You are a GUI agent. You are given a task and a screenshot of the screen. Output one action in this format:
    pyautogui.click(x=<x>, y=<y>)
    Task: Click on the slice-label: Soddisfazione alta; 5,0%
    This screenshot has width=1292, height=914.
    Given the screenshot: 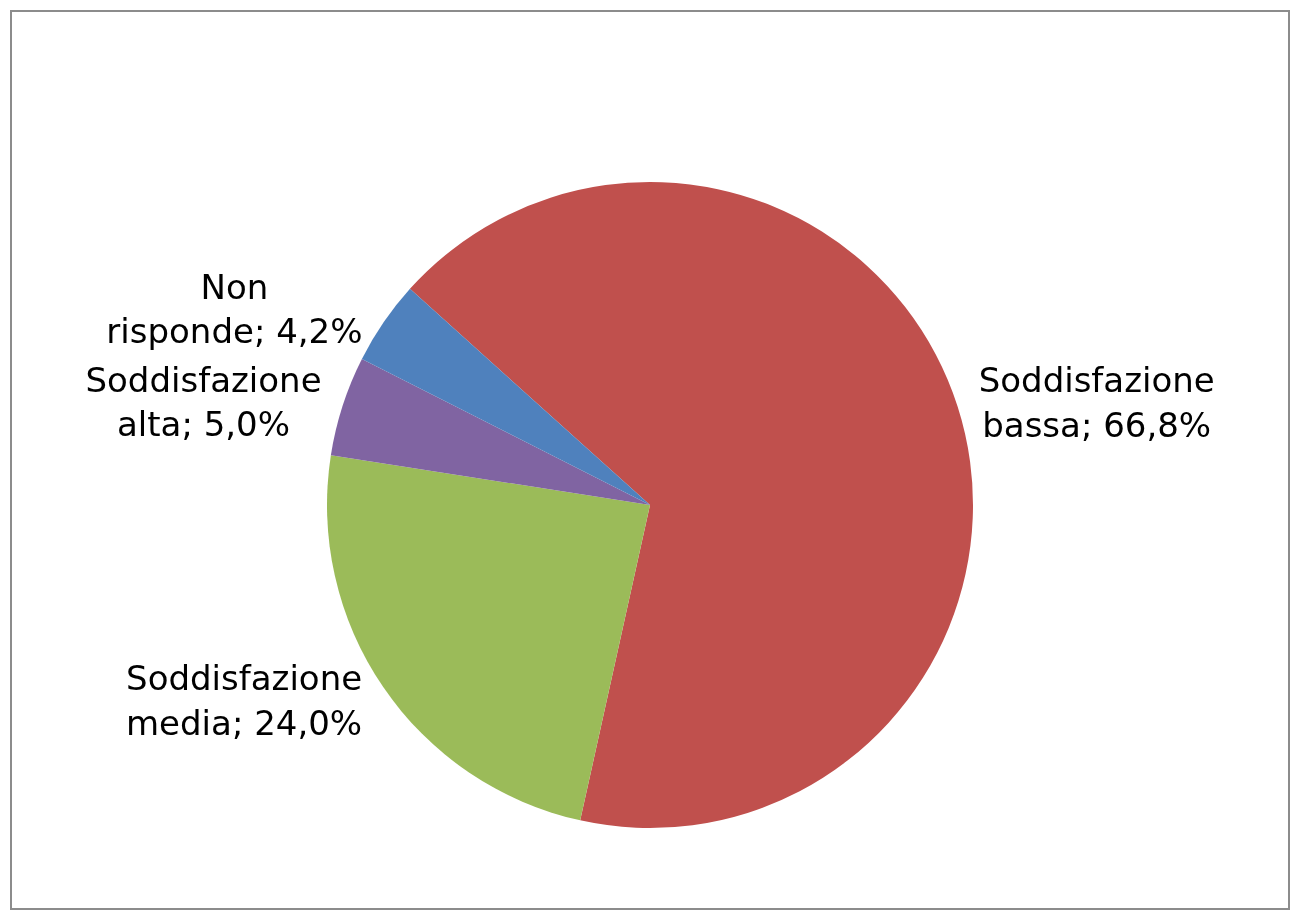 What is the action you would take?
    pyautogui.click(x=203, y=401)
    